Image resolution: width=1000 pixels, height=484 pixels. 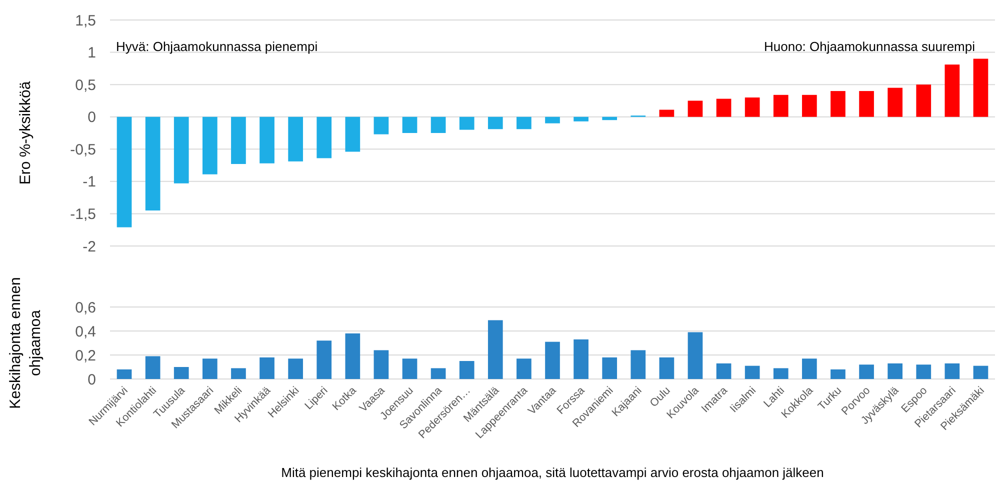 What do you see at coordinates (25, 132) in the screenshot?
I see `y-axis-title: Ero %-yksikköä` at bounding box center [25, 132].